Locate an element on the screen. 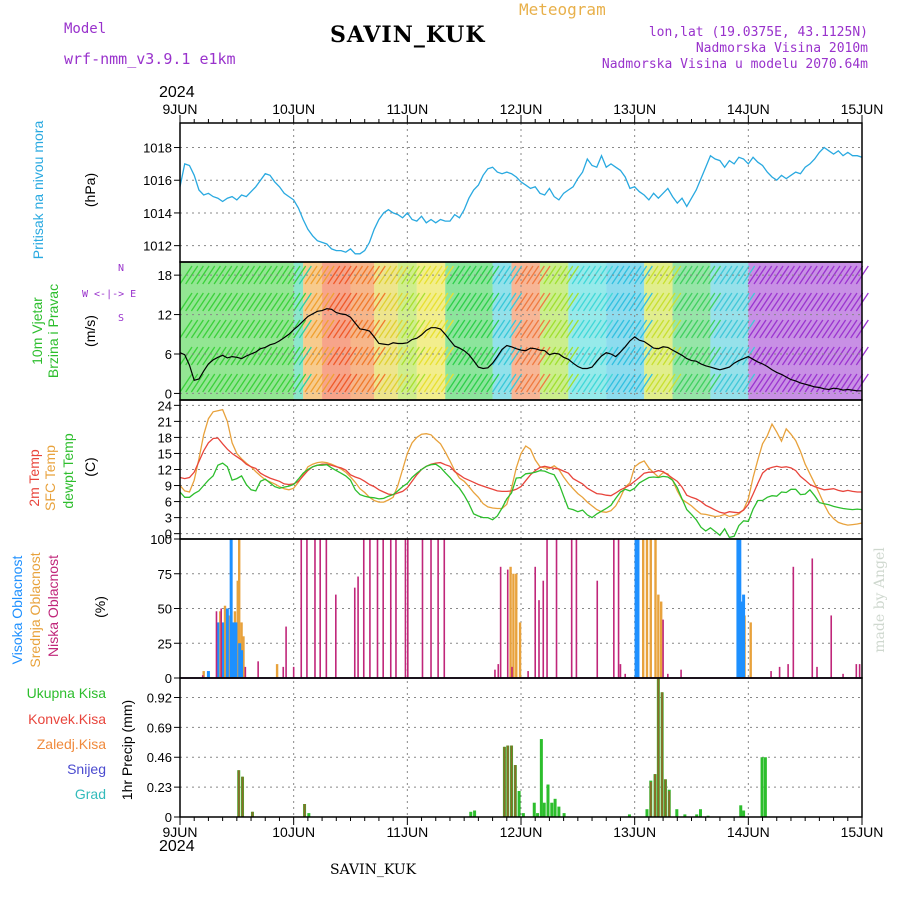  pressure-line is located at coordinates (521, 200).